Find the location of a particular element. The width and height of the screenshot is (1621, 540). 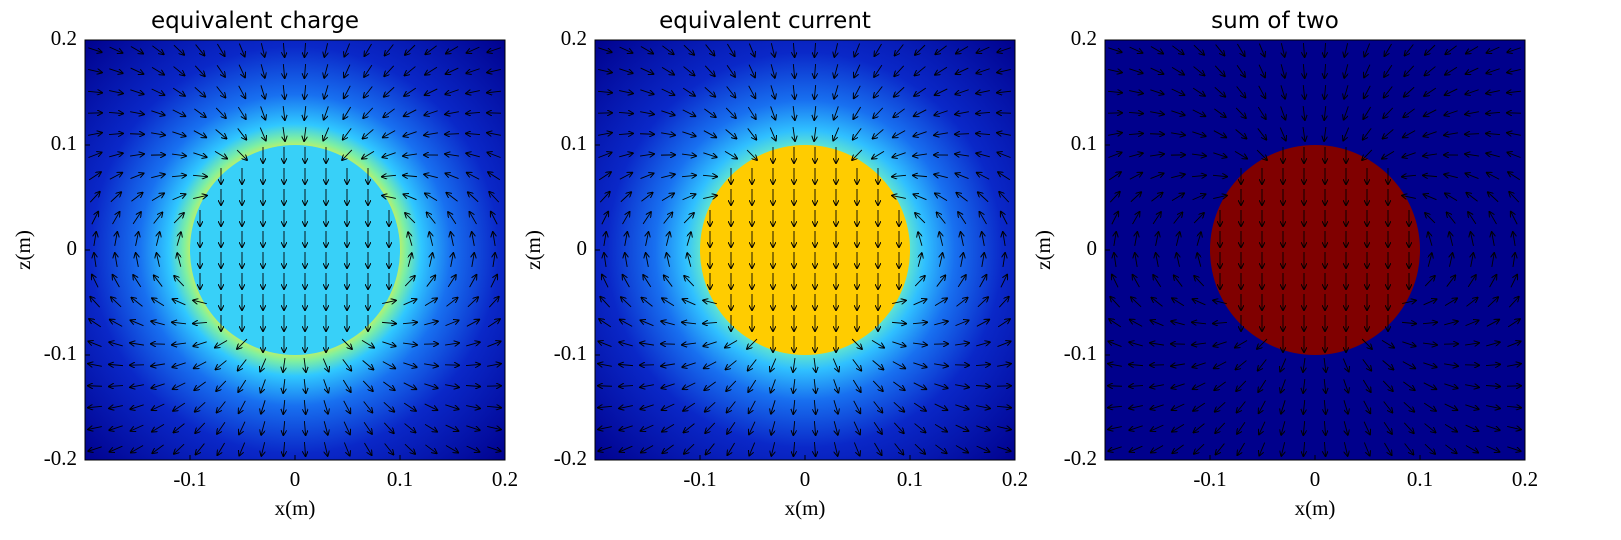

x-tick-label: 0.1 is located at coordinates (400, 479).